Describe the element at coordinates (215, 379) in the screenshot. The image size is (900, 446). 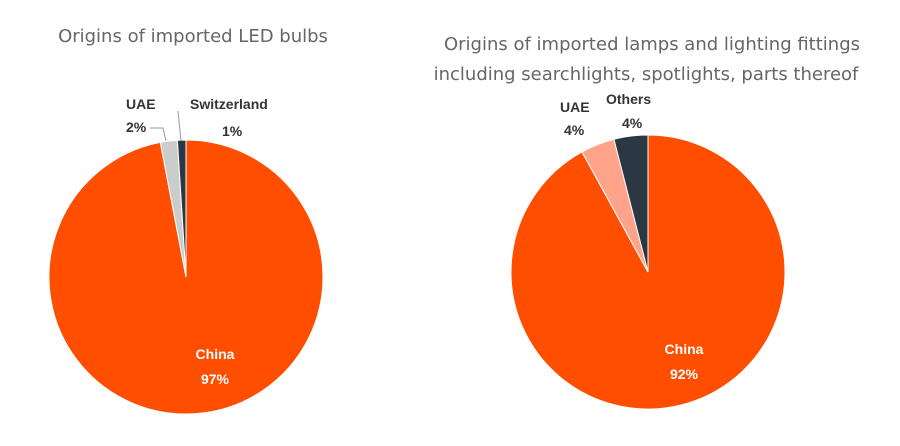
I see `slice-value-china: 97%` at that location.